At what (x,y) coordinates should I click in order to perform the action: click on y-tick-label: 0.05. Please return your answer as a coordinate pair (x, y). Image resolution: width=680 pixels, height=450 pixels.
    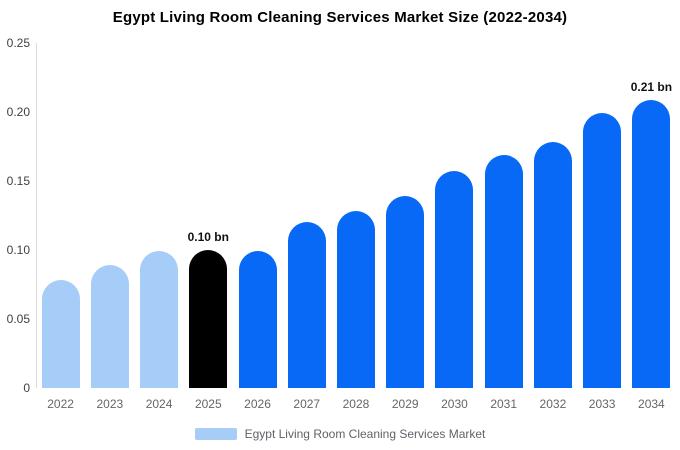
    Looking at the image, I should click on (18, 319).